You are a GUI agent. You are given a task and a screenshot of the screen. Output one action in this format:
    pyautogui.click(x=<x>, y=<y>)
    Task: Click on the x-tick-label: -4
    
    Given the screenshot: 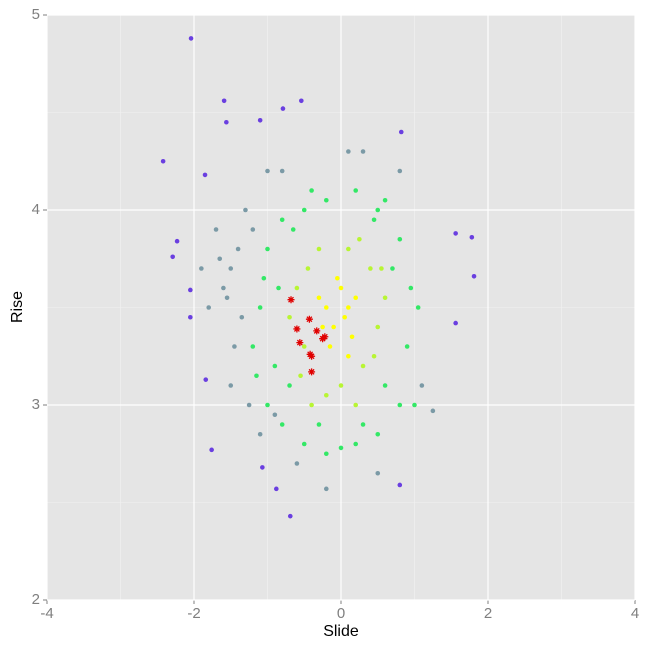 What is the action you would take?
    pyautogui.click(x=46, y=613)
    